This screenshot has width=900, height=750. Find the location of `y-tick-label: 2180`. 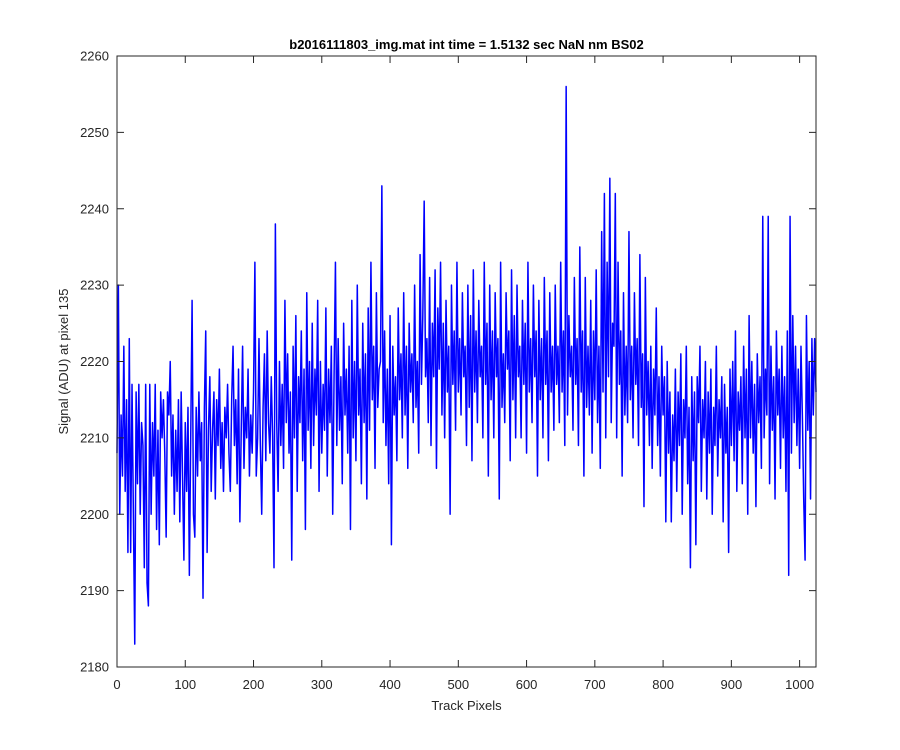

y-tick-label: 2180 is located at coordinates (94, 667).